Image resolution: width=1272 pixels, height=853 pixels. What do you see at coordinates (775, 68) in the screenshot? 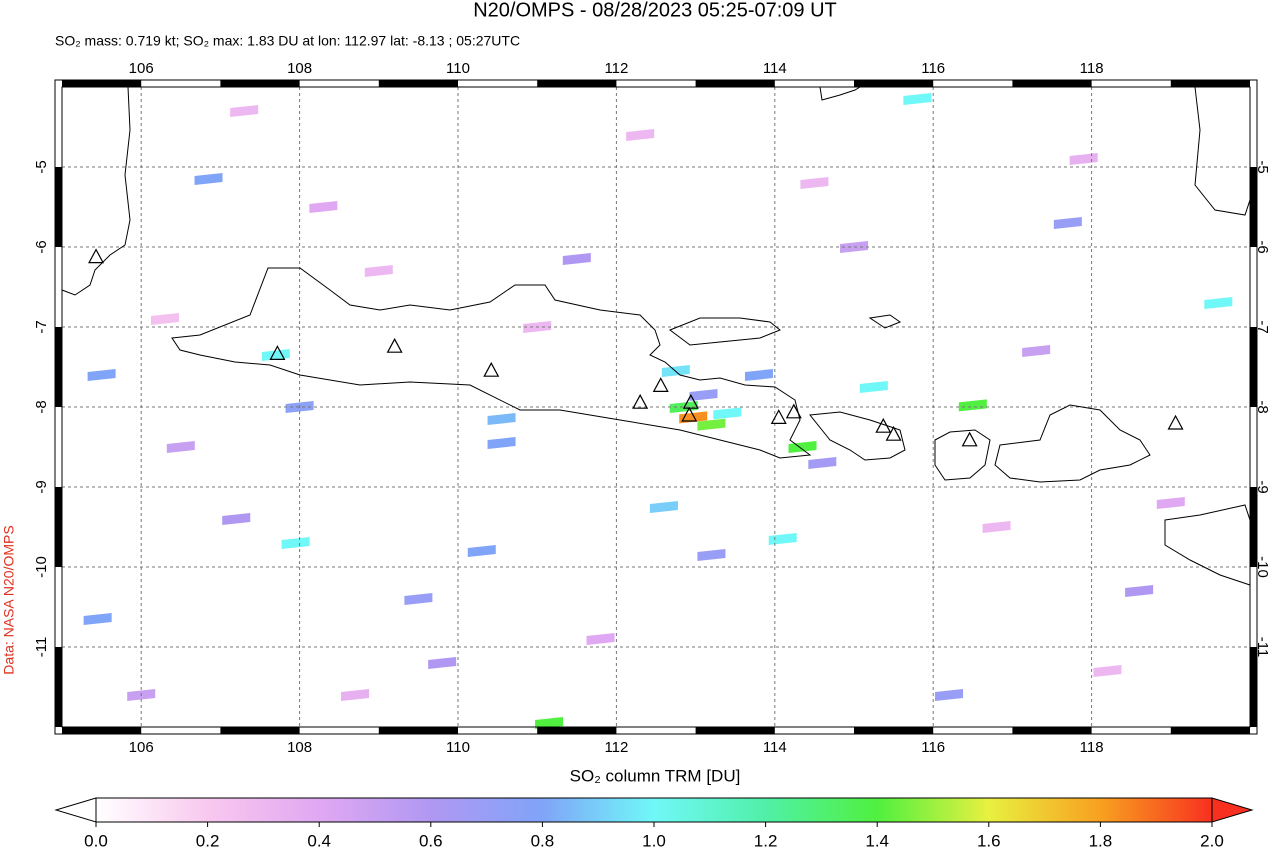
I see `x-tick-label: 114` at bounding box center [775, 68].